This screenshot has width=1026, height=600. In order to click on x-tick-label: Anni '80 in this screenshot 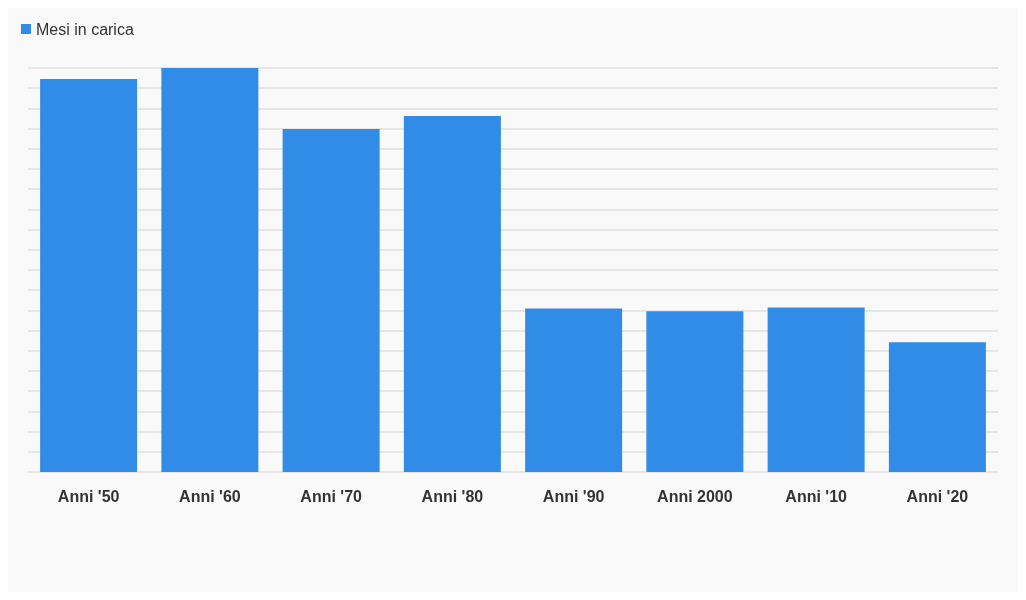, I will do `click(452, 496)`.